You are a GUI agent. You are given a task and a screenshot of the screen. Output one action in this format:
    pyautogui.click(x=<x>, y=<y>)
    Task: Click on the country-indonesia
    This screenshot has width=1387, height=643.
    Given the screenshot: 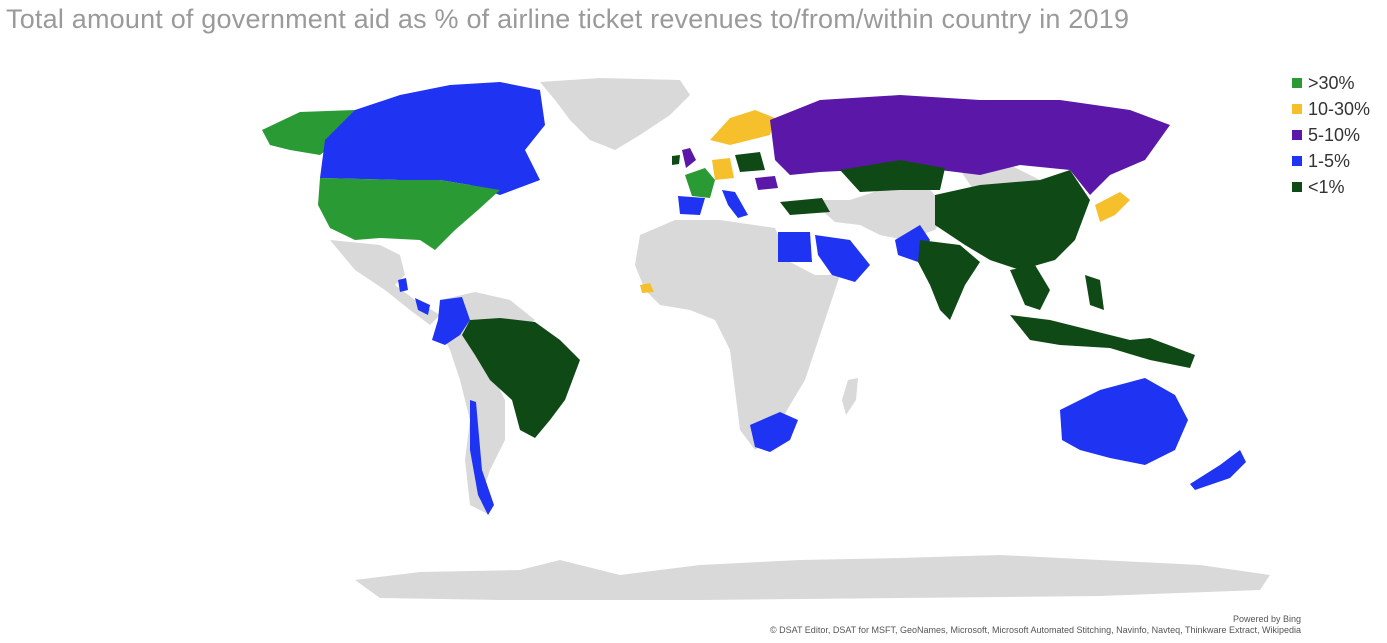 What is the action you would take?
    pyautogui.click(x=1102, y=341)
    